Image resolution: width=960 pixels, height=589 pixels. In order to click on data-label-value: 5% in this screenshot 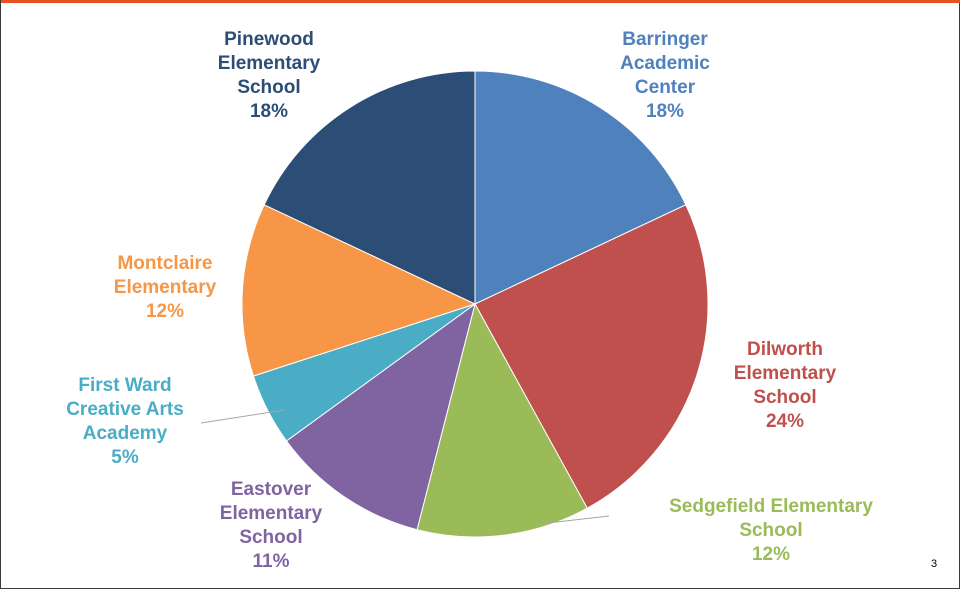, I will do `click(125, 457)`.